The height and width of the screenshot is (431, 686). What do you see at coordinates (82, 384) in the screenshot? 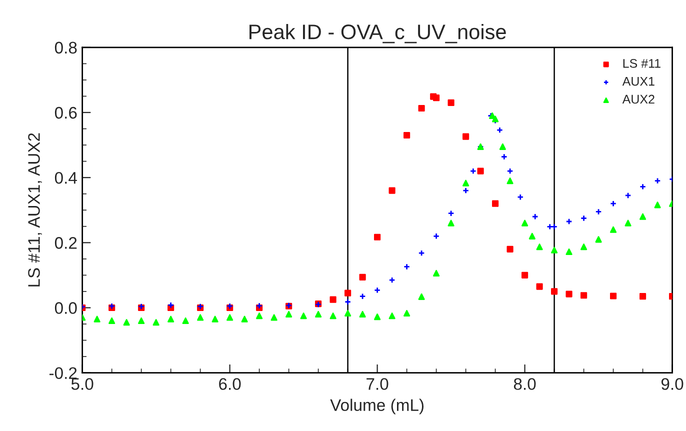
I see `x-tick-label: 5.0` at bounding box center [82, 384].